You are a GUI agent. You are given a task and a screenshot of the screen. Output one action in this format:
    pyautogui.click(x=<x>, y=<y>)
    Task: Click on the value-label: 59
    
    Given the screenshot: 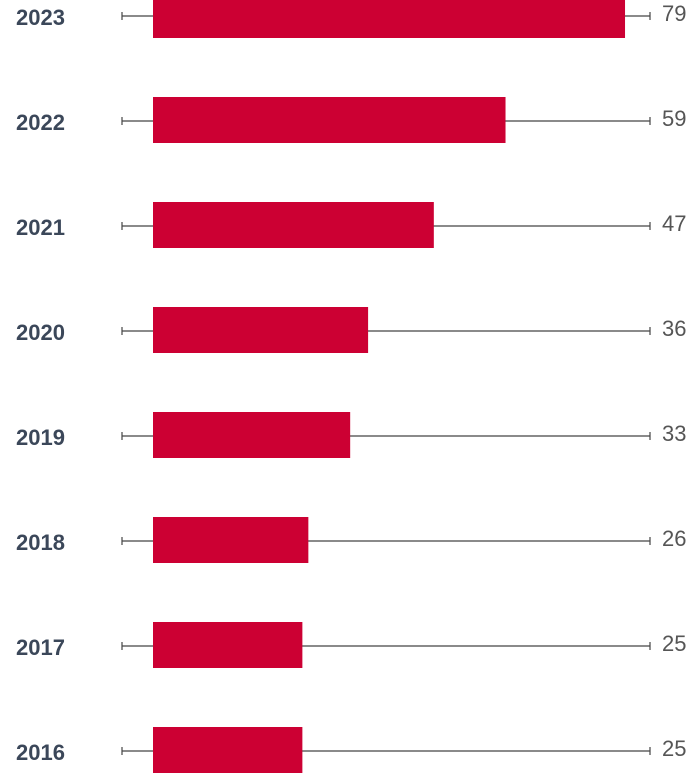 What is the action you would take?
    pyautogui.click(x=674, y=118)
    